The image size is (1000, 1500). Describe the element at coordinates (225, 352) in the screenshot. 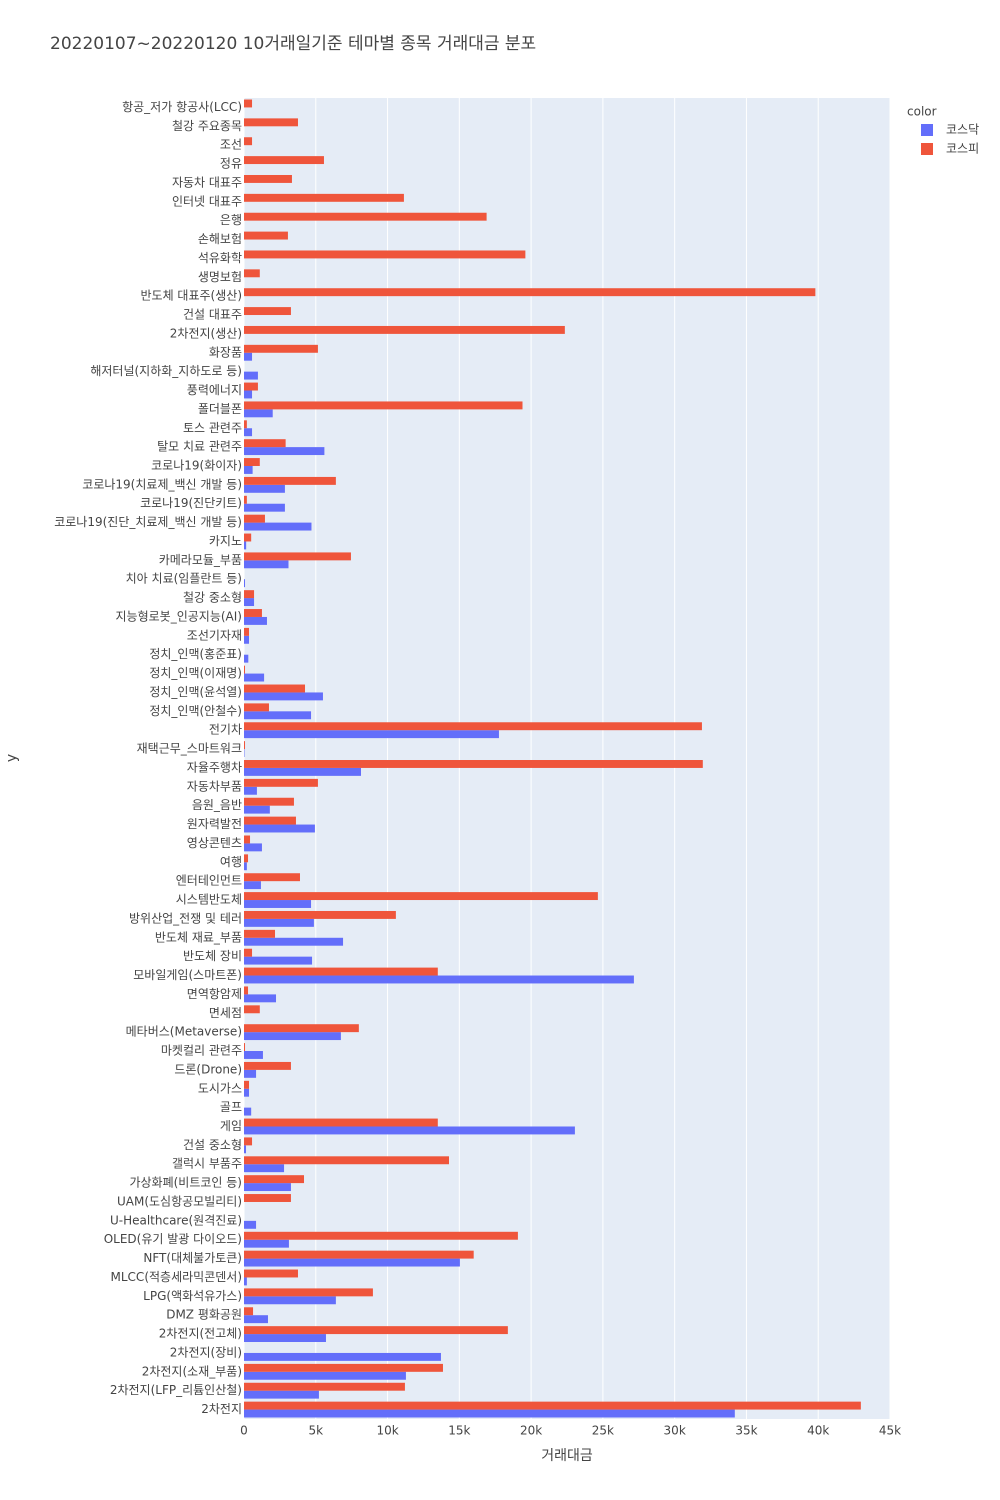

I see `y-tick-label: 화장품` at that location.